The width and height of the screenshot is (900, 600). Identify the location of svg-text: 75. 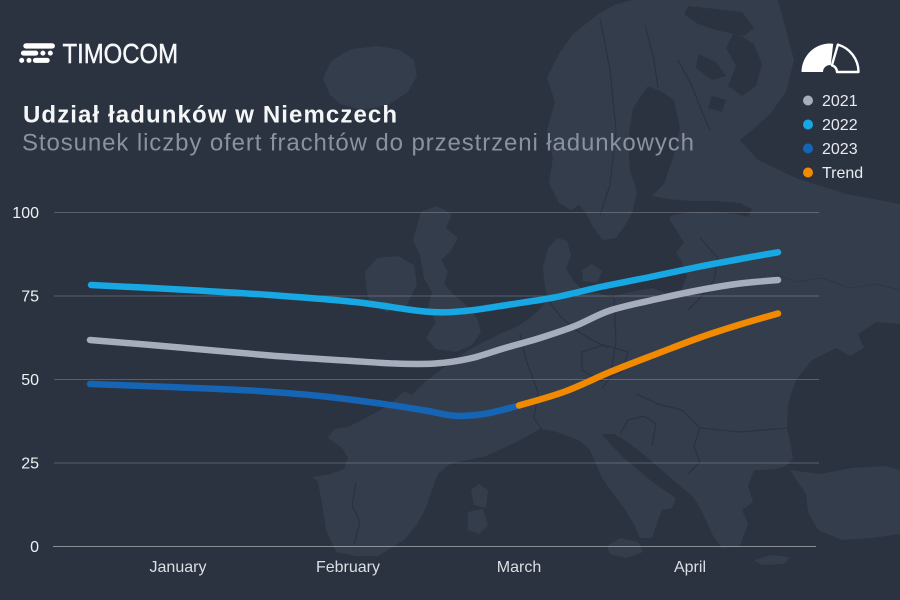
(30, 297).